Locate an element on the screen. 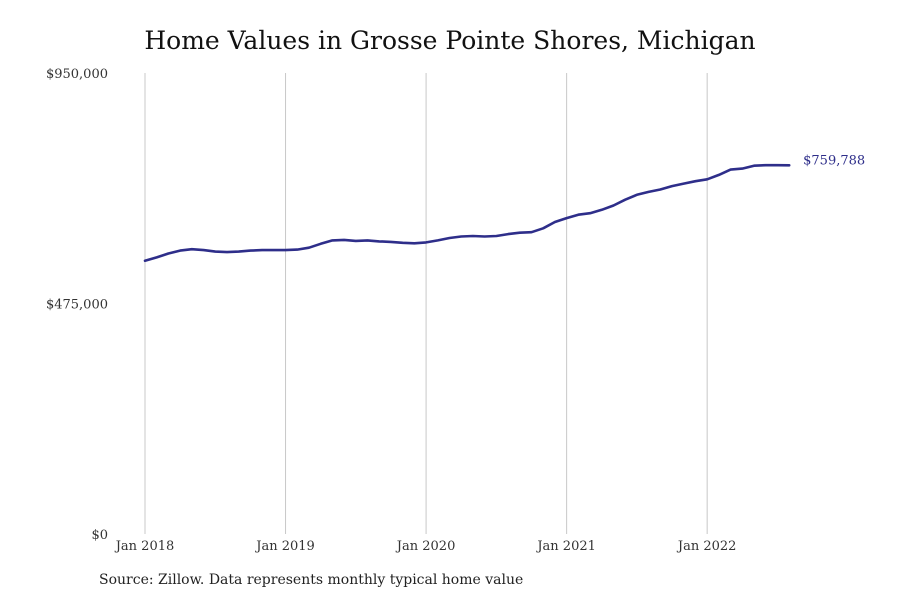  y-tick-label: $950,000 is located at coordinates (77, 74).